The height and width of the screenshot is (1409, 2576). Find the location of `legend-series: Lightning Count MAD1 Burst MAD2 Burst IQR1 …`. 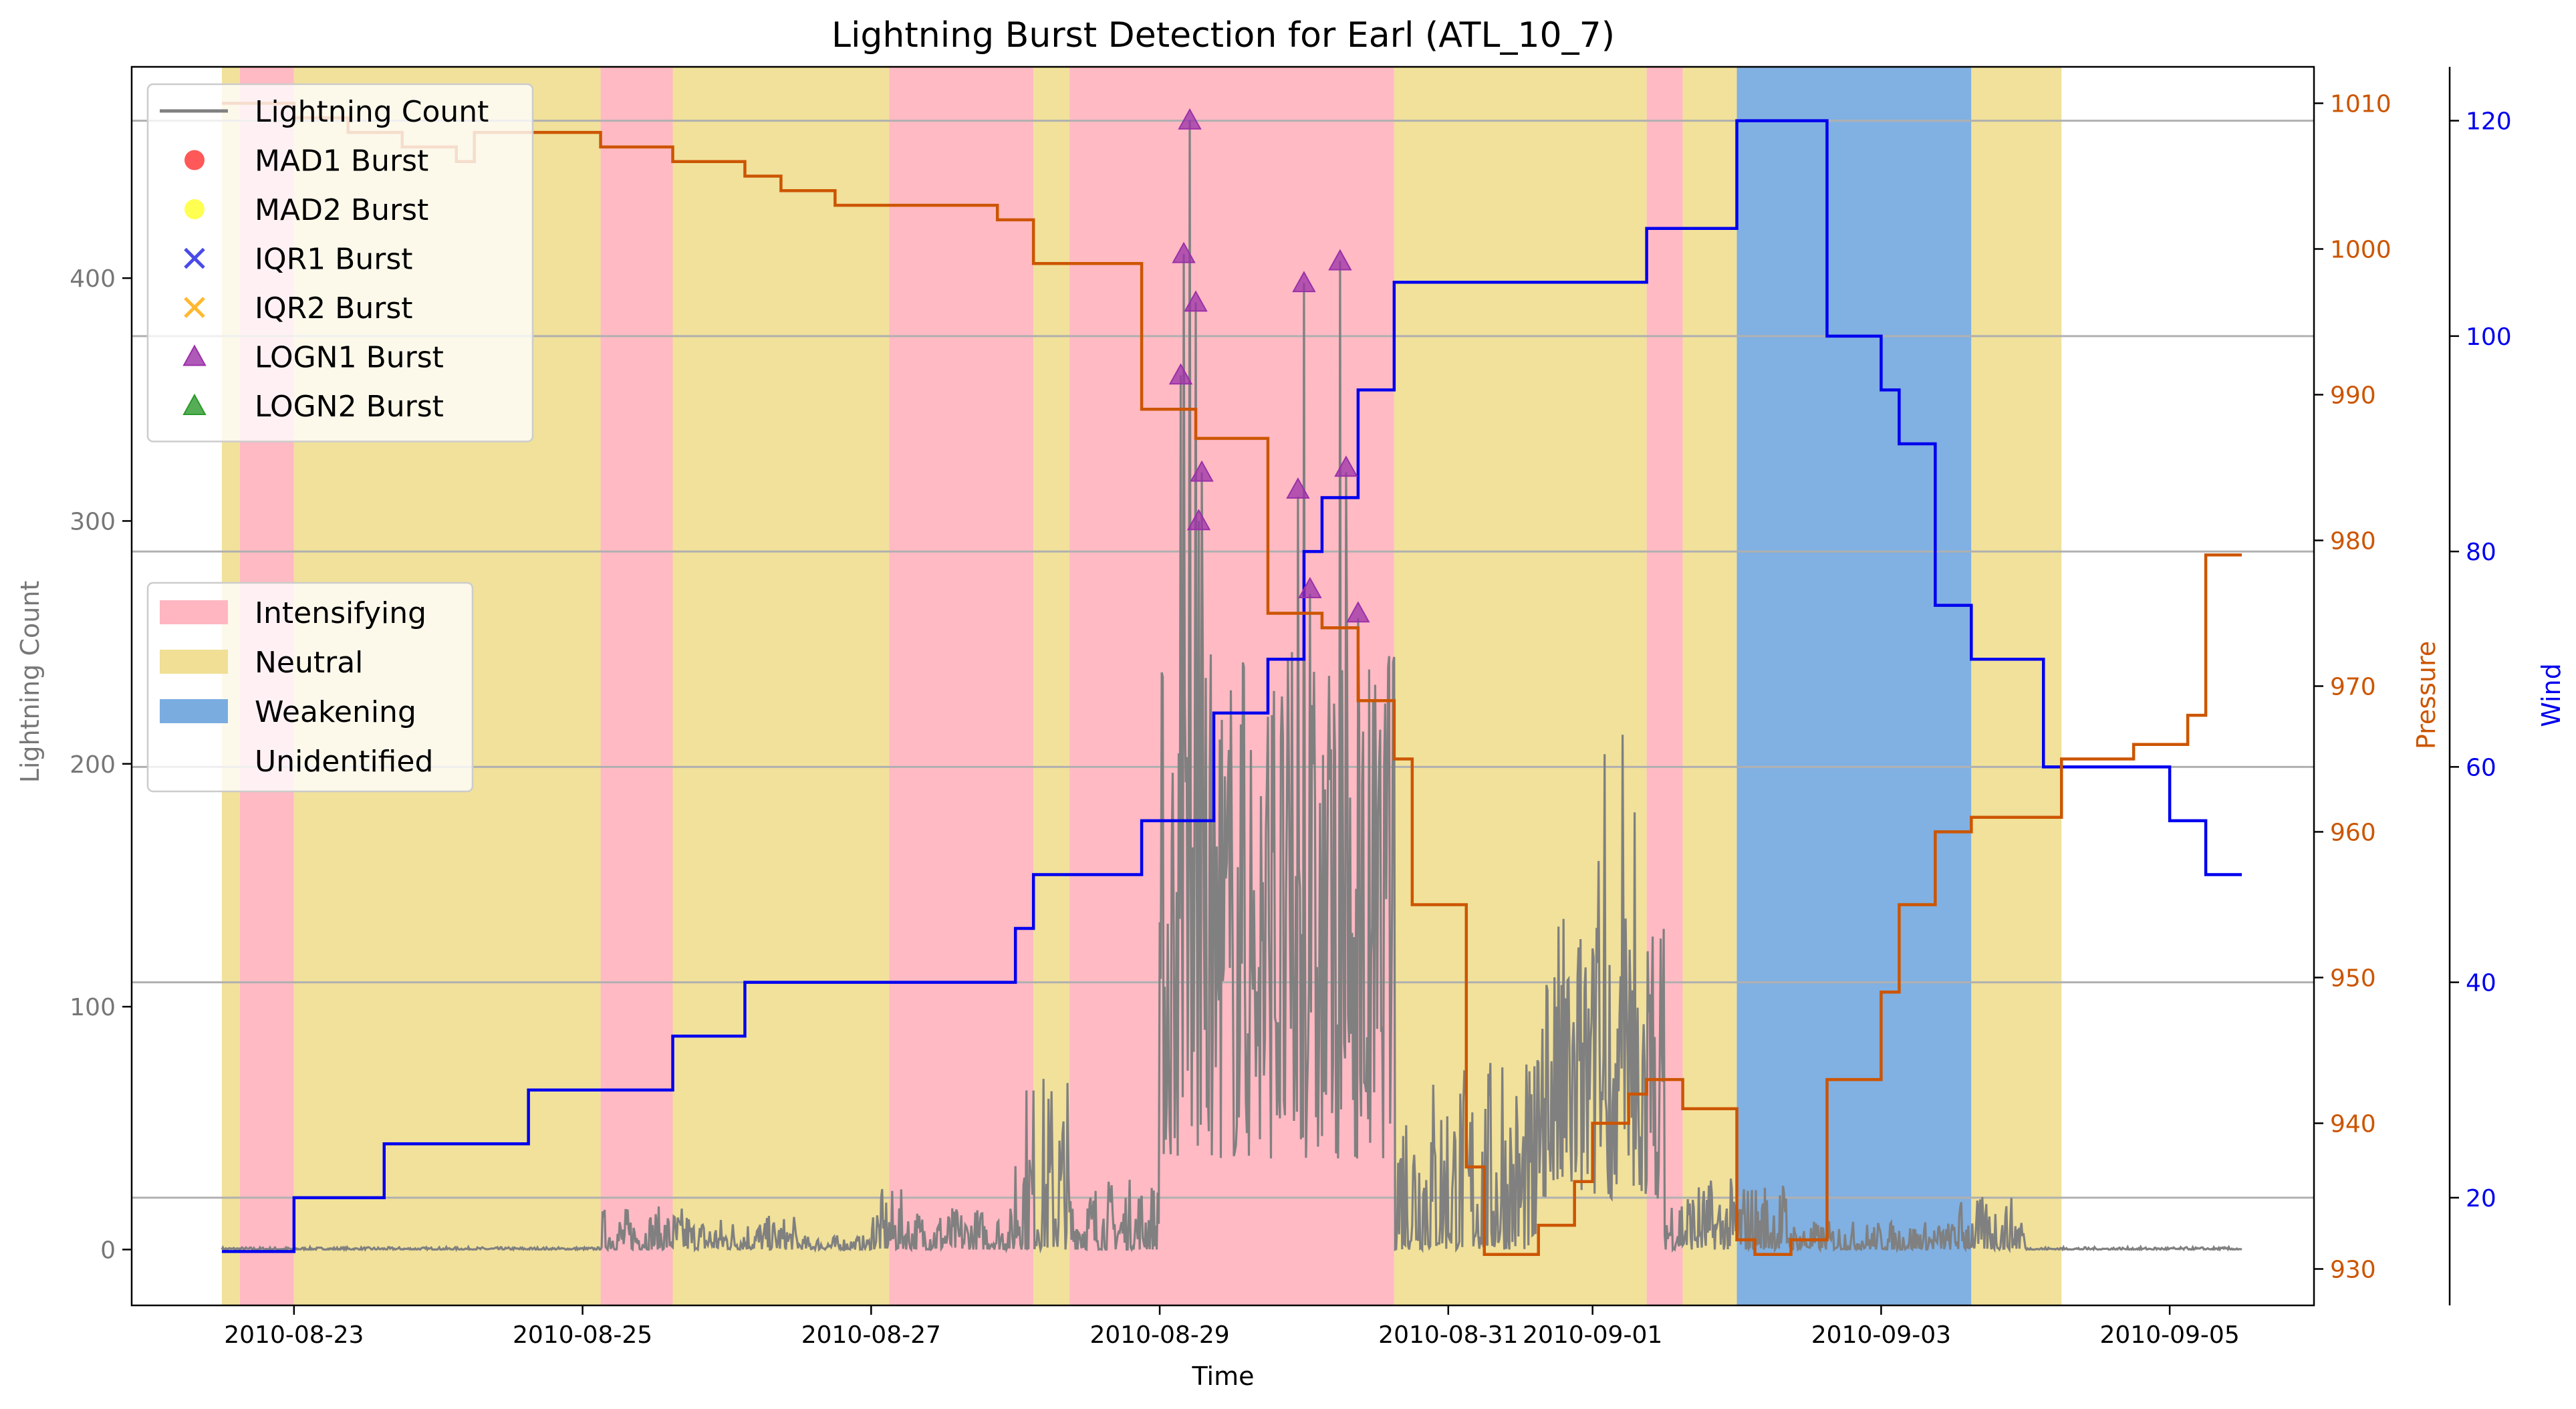

legend-series: Lightning Count MAD1 Burst MAD2 Burst IQR1 … is located at coordinates (340, 262).